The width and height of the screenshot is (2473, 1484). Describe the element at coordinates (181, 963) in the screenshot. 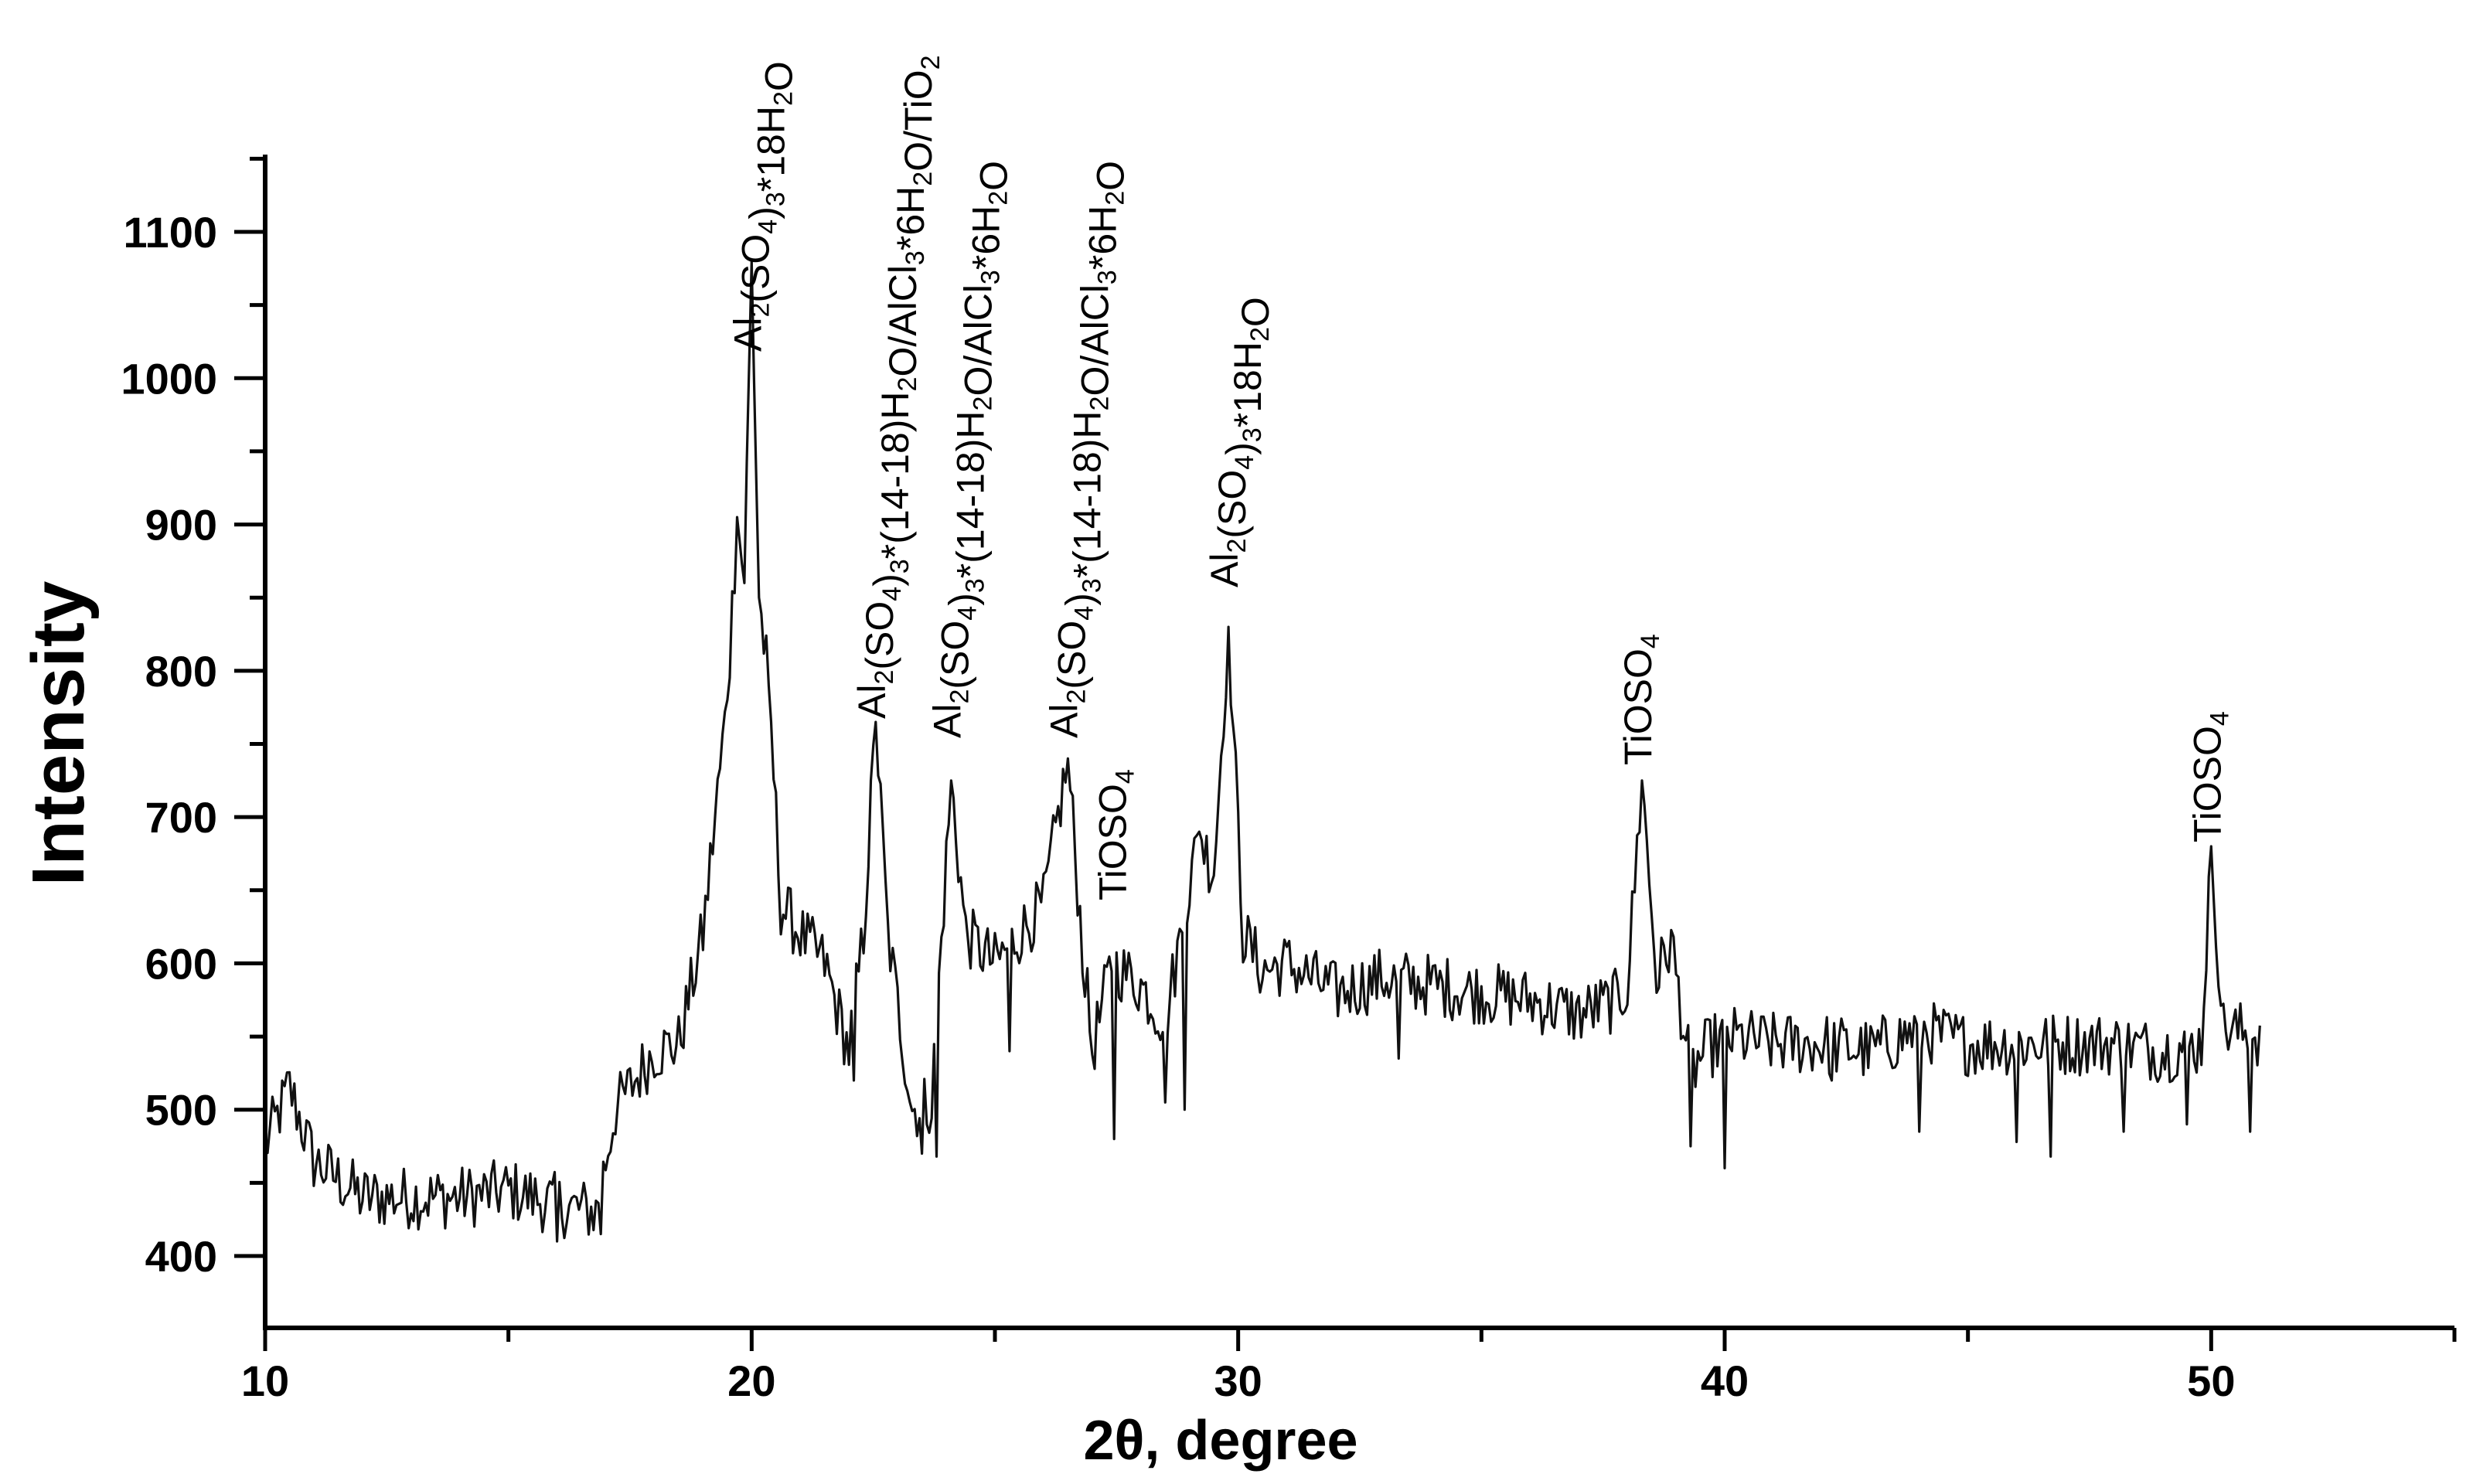

I see `y-tick-label: 600` at that location.